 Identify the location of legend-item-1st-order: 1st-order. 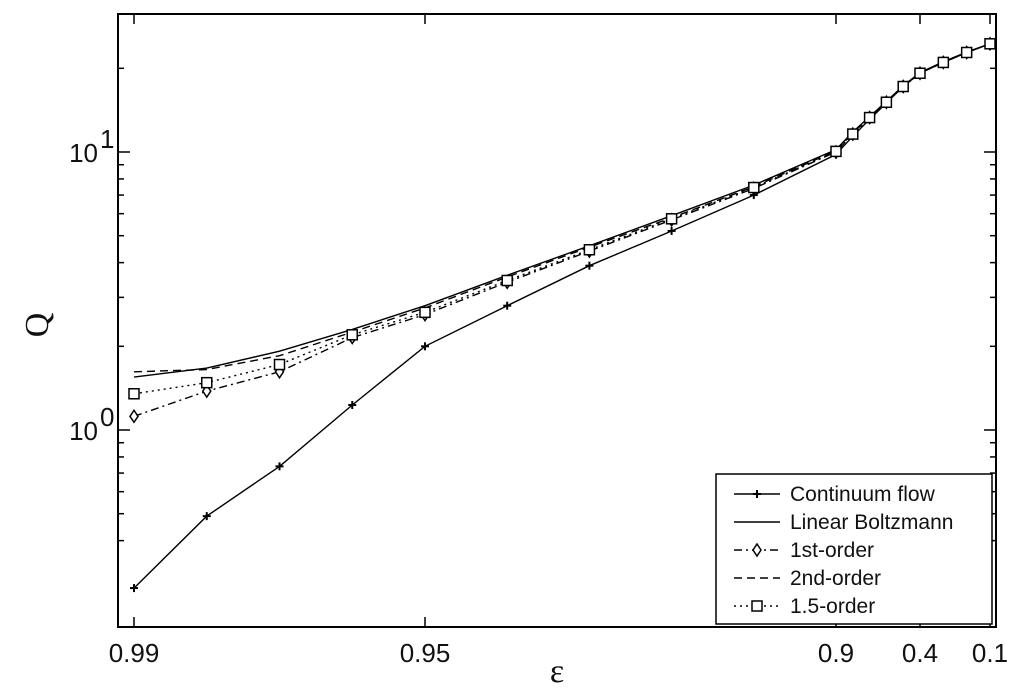
(804, 550).